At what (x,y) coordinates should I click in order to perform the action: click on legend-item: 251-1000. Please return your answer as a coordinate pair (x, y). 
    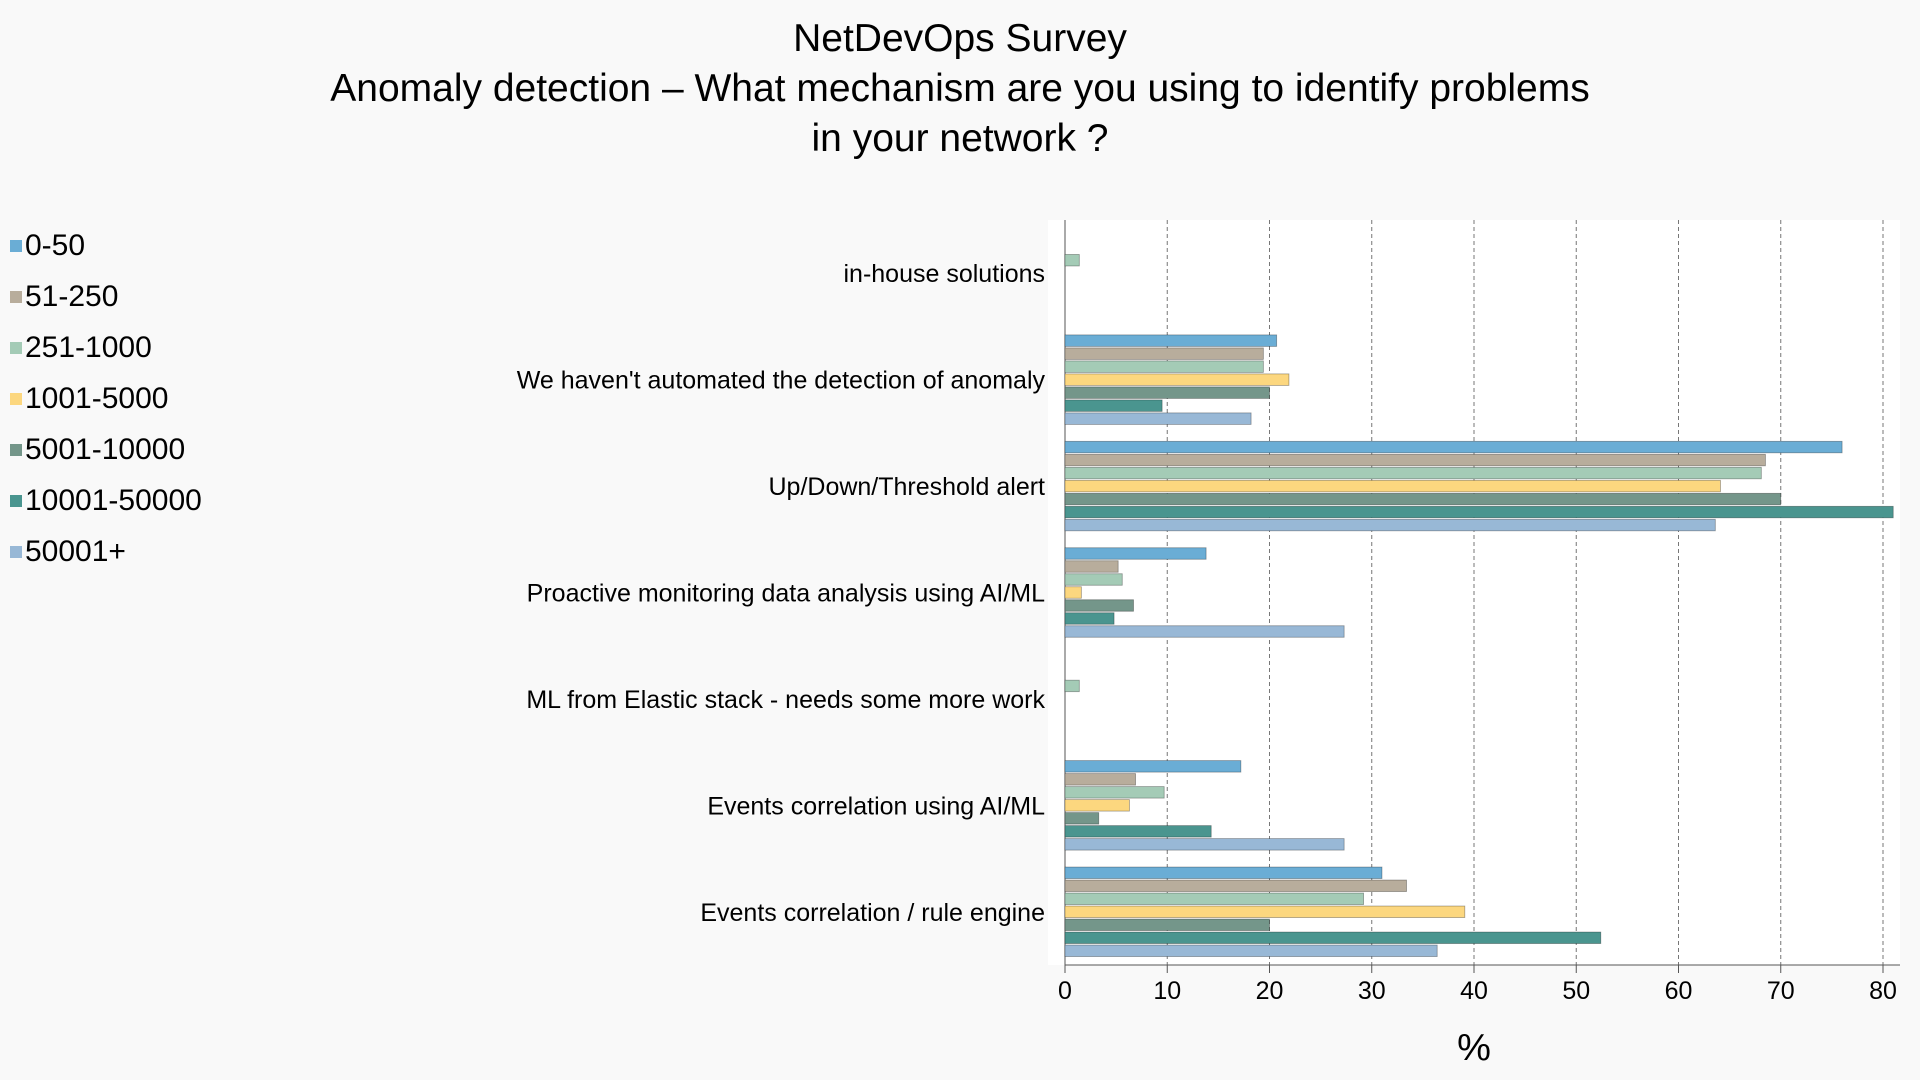
    Looking at the image, I should click on (106, 347).